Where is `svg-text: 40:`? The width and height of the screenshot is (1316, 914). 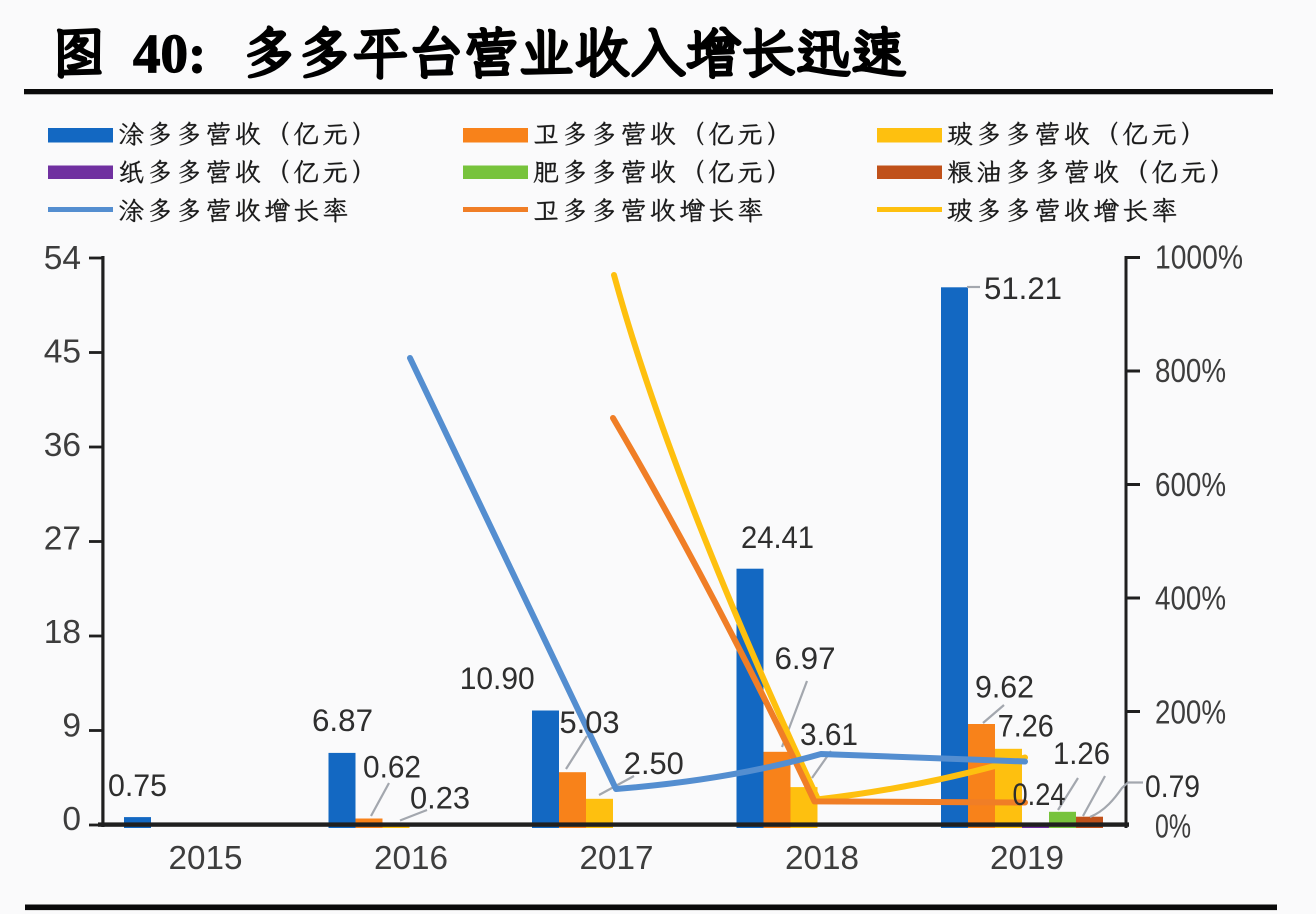
svg-text: 40: is located at coordinates (169, 53).